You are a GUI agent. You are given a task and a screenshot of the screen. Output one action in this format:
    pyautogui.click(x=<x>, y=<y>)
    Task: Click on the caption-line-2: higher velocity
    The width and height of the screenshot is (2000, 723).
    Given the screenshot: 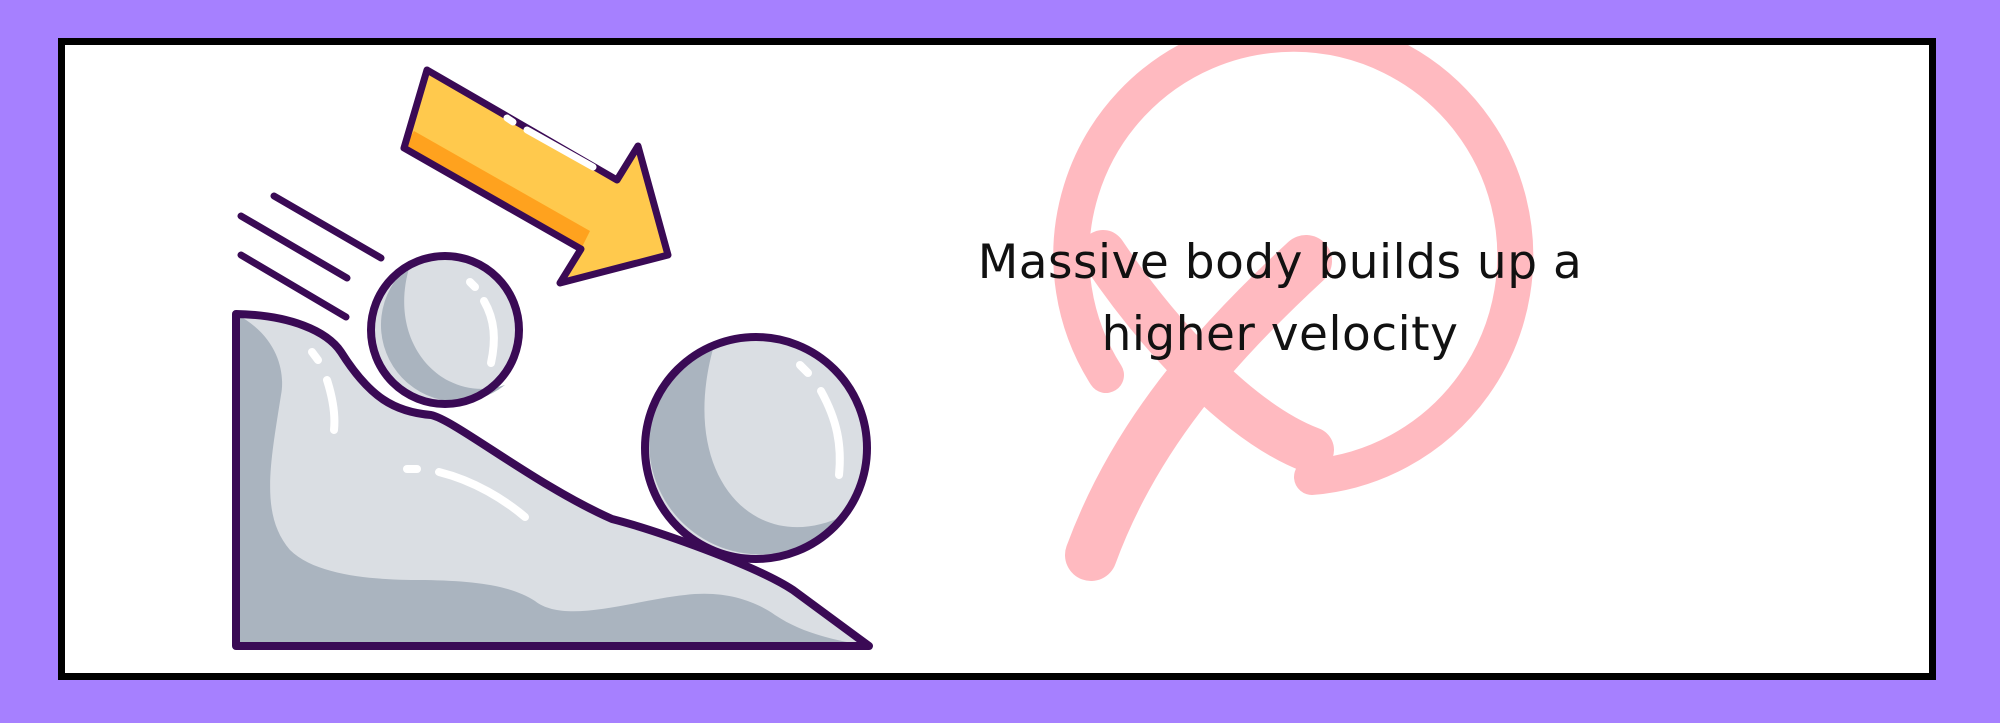 What is the action you would take?
    pyautogui.click(x=1280, y=334)
    